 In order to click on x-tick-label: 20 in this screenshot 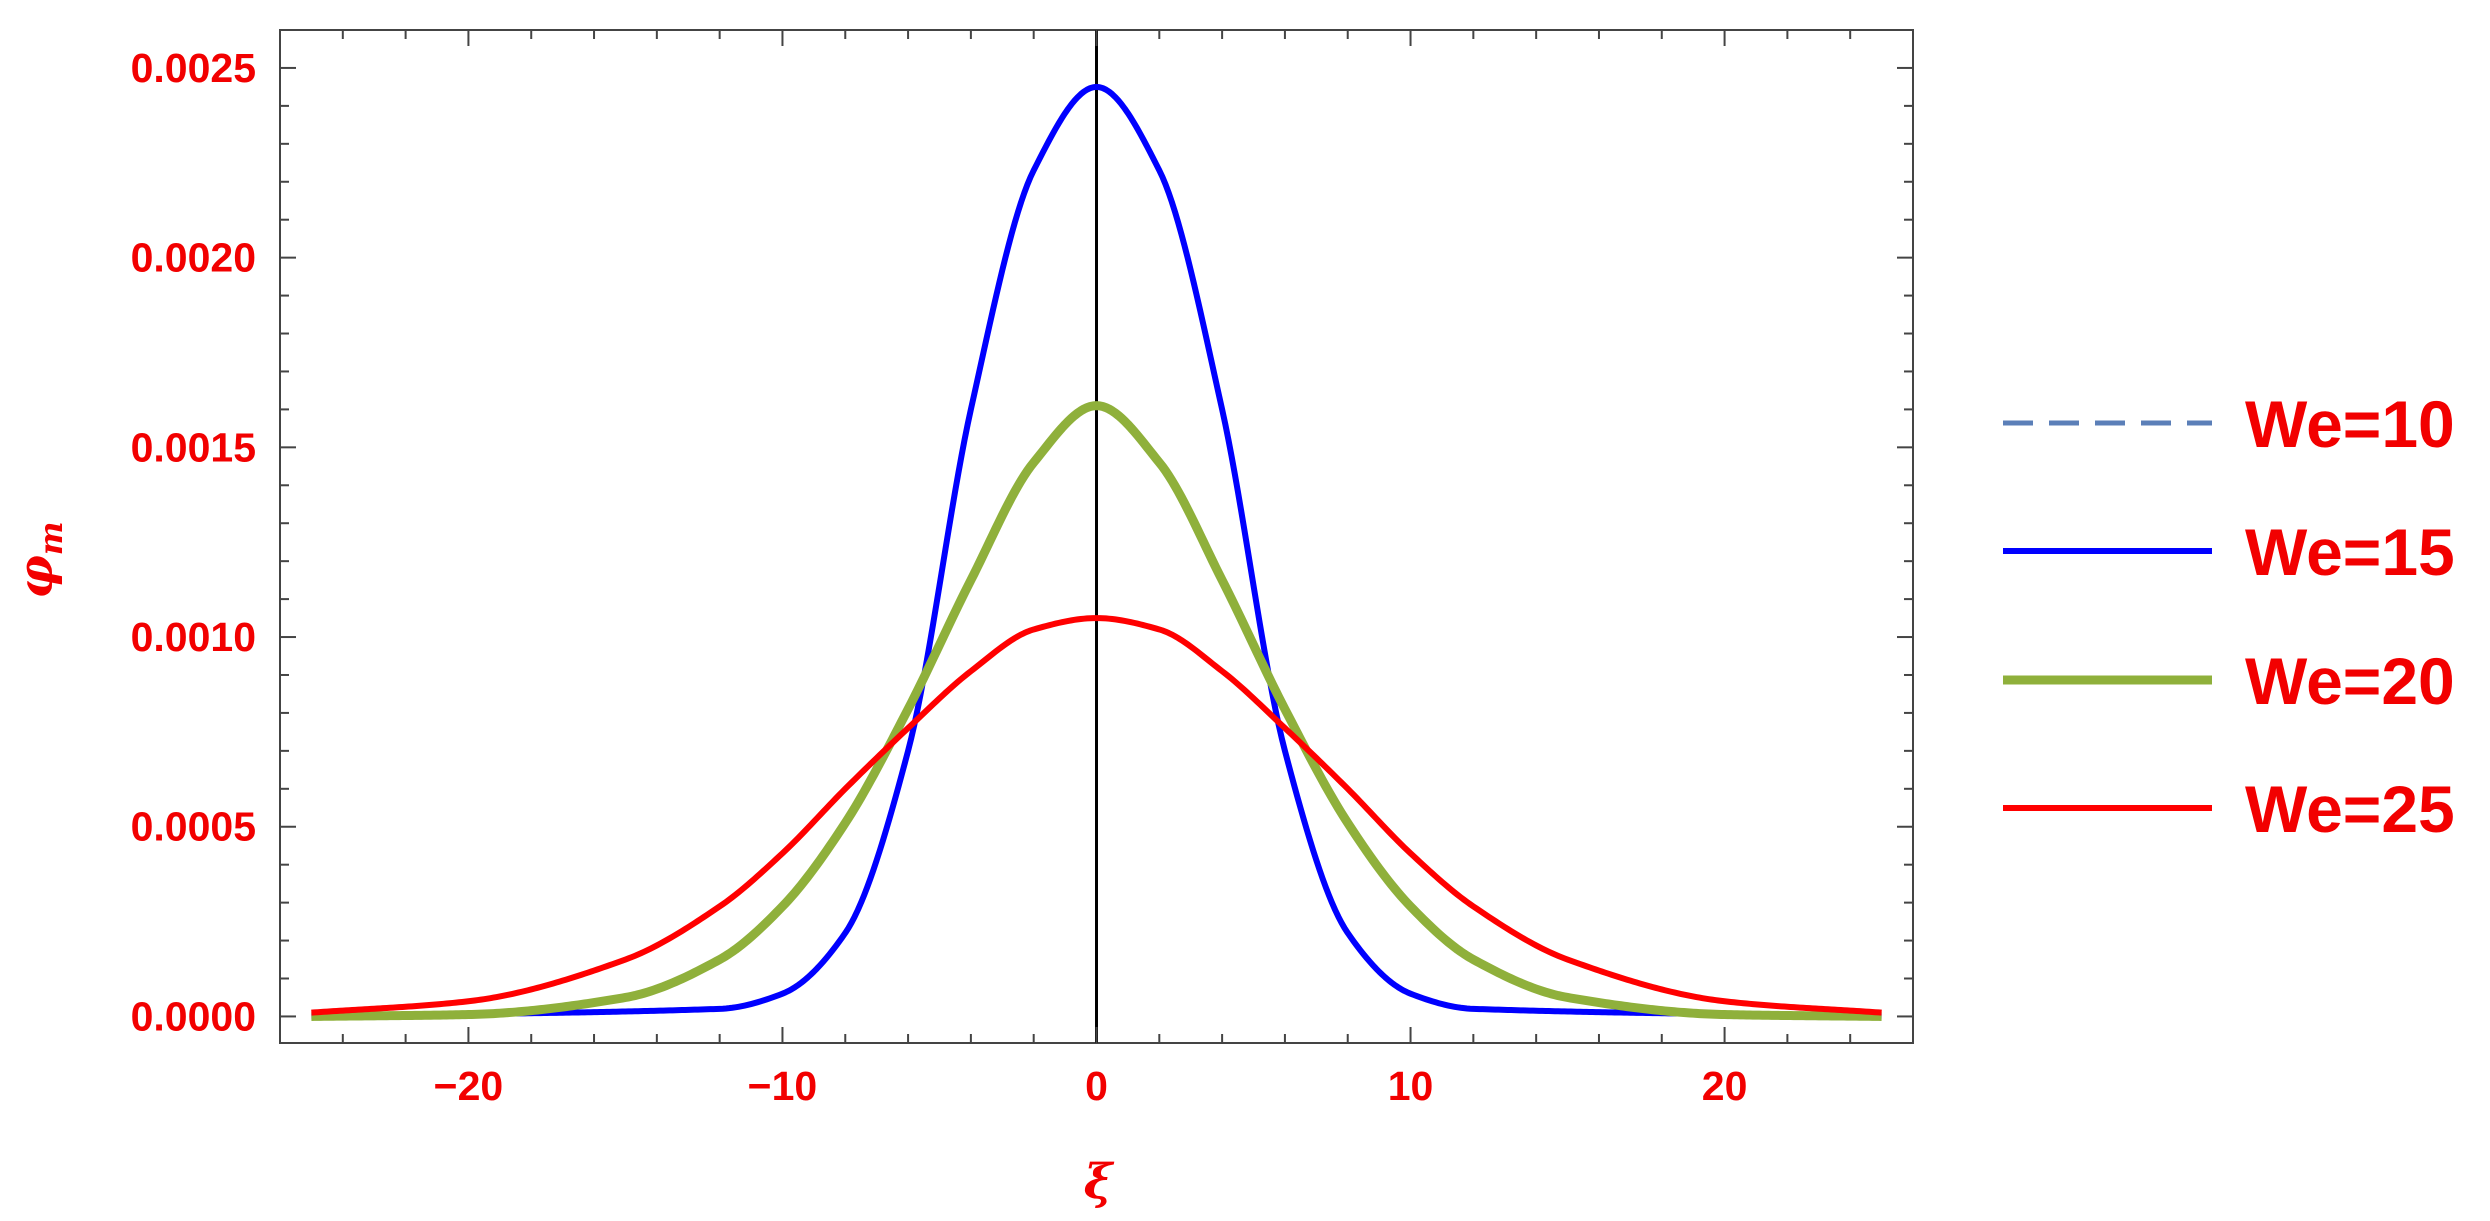, I will do `click(1725, 1086)`.